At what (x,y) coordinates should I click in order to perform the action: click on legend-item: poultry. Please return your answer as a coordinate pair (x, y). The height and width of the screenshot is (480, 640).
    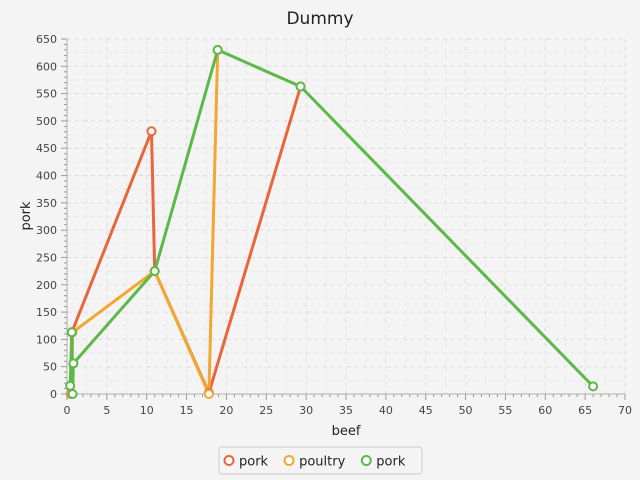
    Looking at the image, I should click on (314, 462).